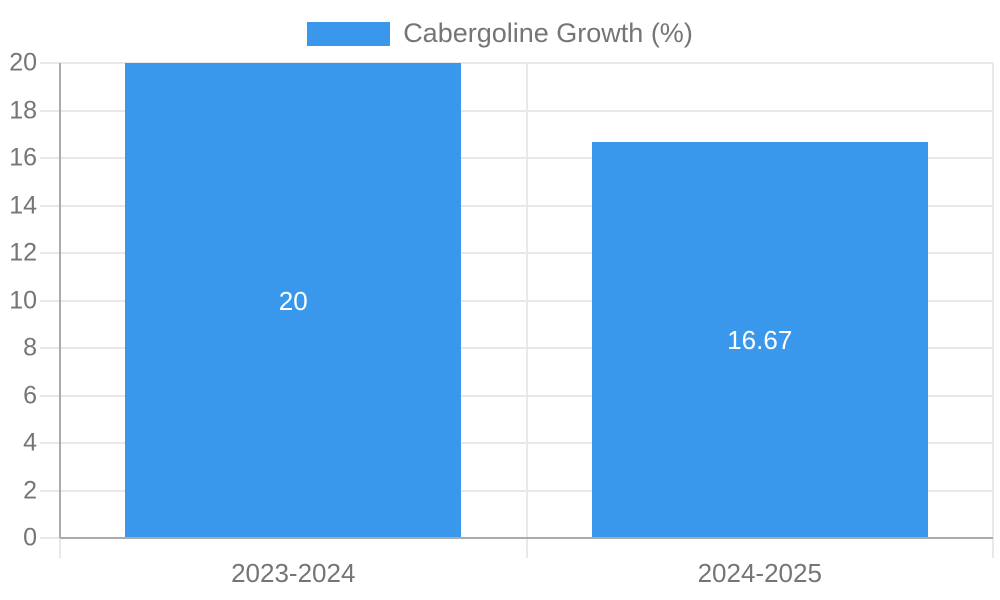 The width and height of the screenshot is (1000, 600). I want to click on y-tick-label: 14, so click(23, 205).